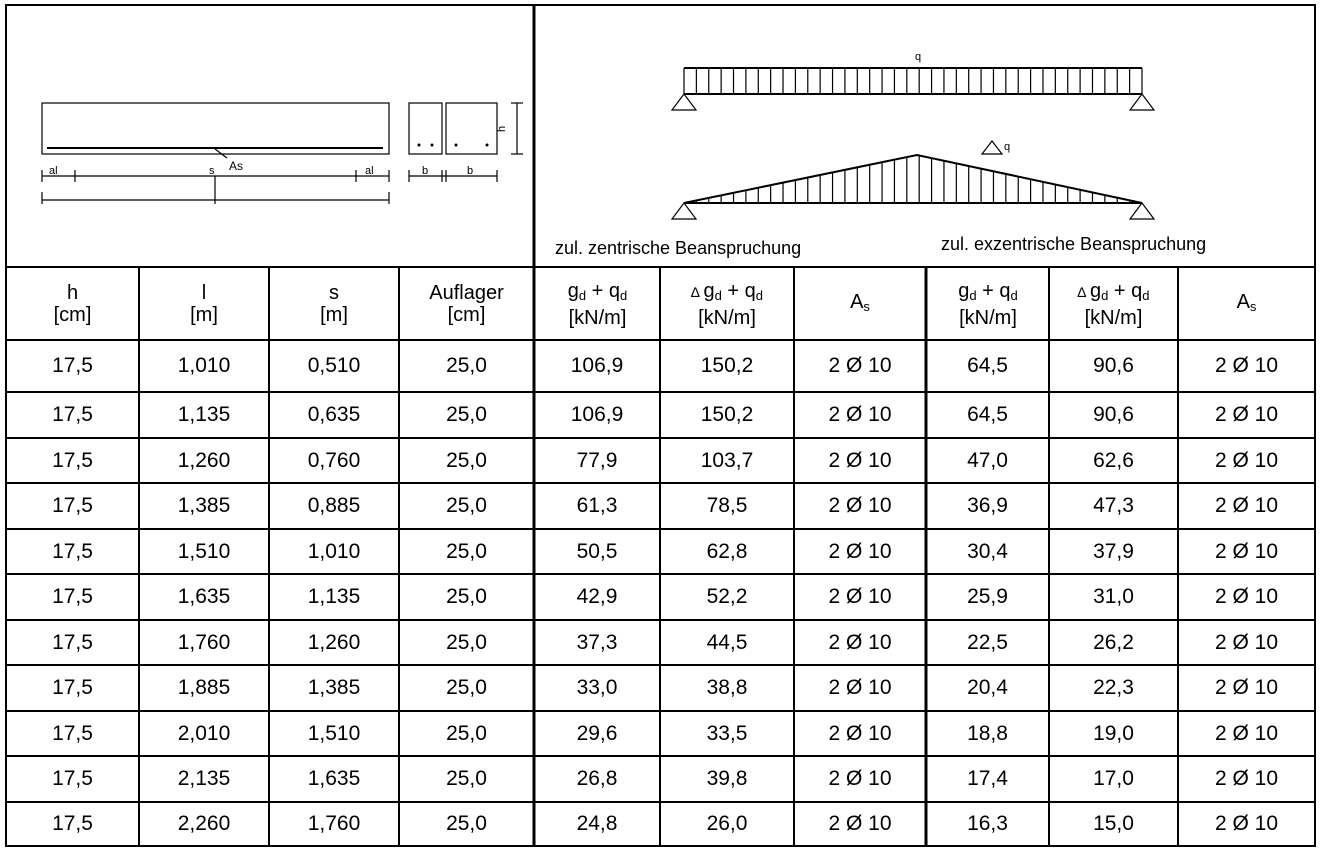  Describe the element at coordinates (727, 505) in the screenshot. I see `cell-dgq-centric: 78,5` at that location.